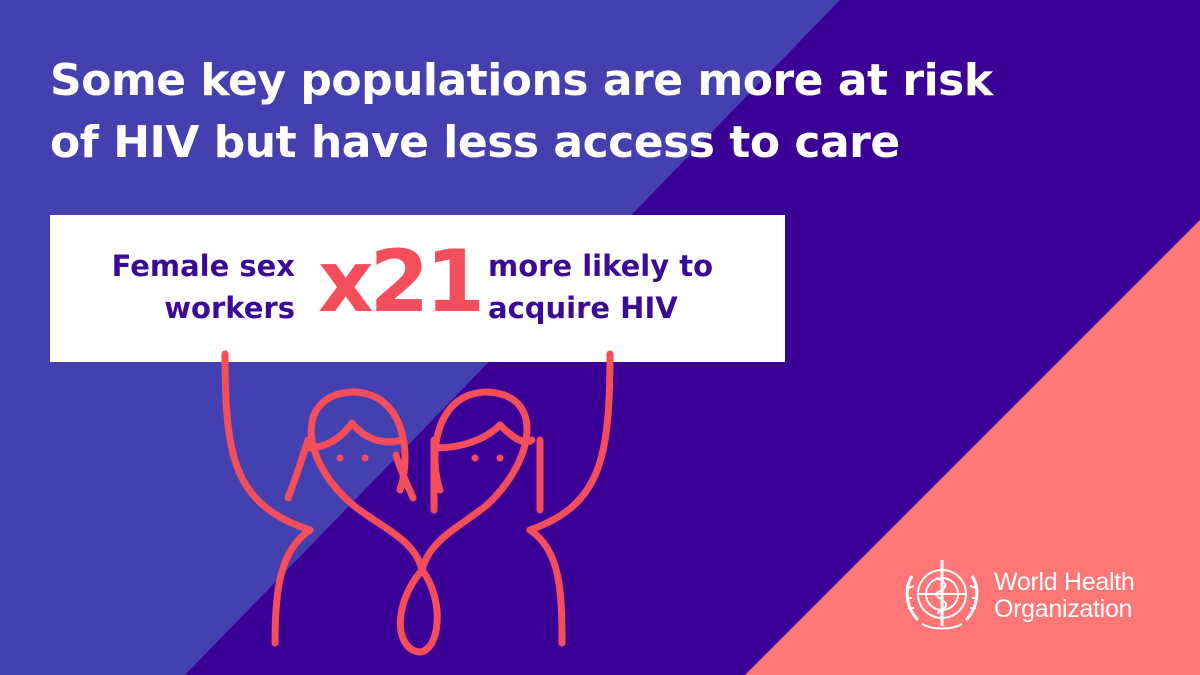 The image size is (1200, 675). Describe the element at coordinates (417, 503) in the screenshot. I see `two-women-holding-sign-icon` at that location.